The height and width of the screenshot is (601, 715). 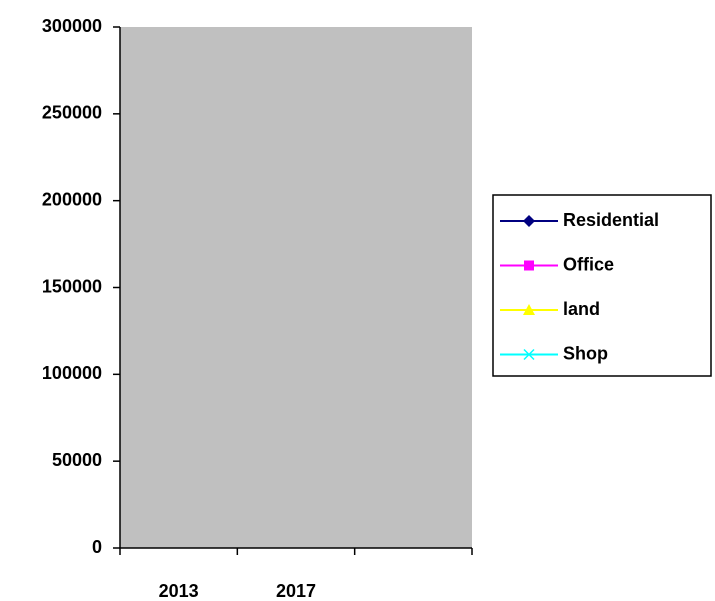 I want to click on x-tick-label: 2013, so click(x=179, y=591).